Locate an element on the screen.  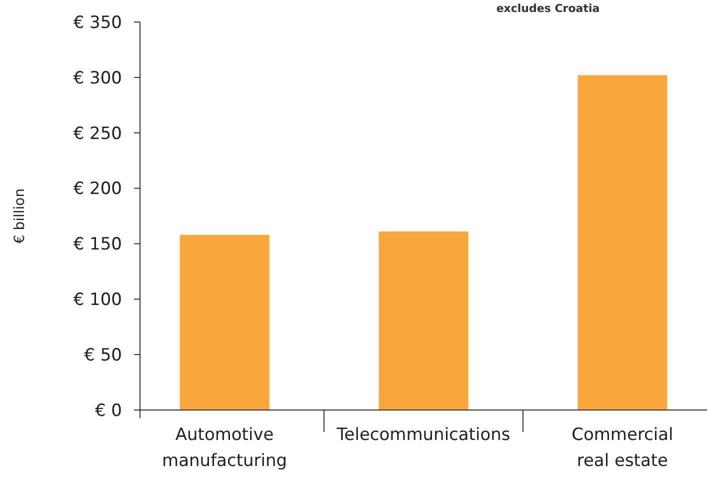
y-tick-label: € 50 is located at coordinates (103, 356).